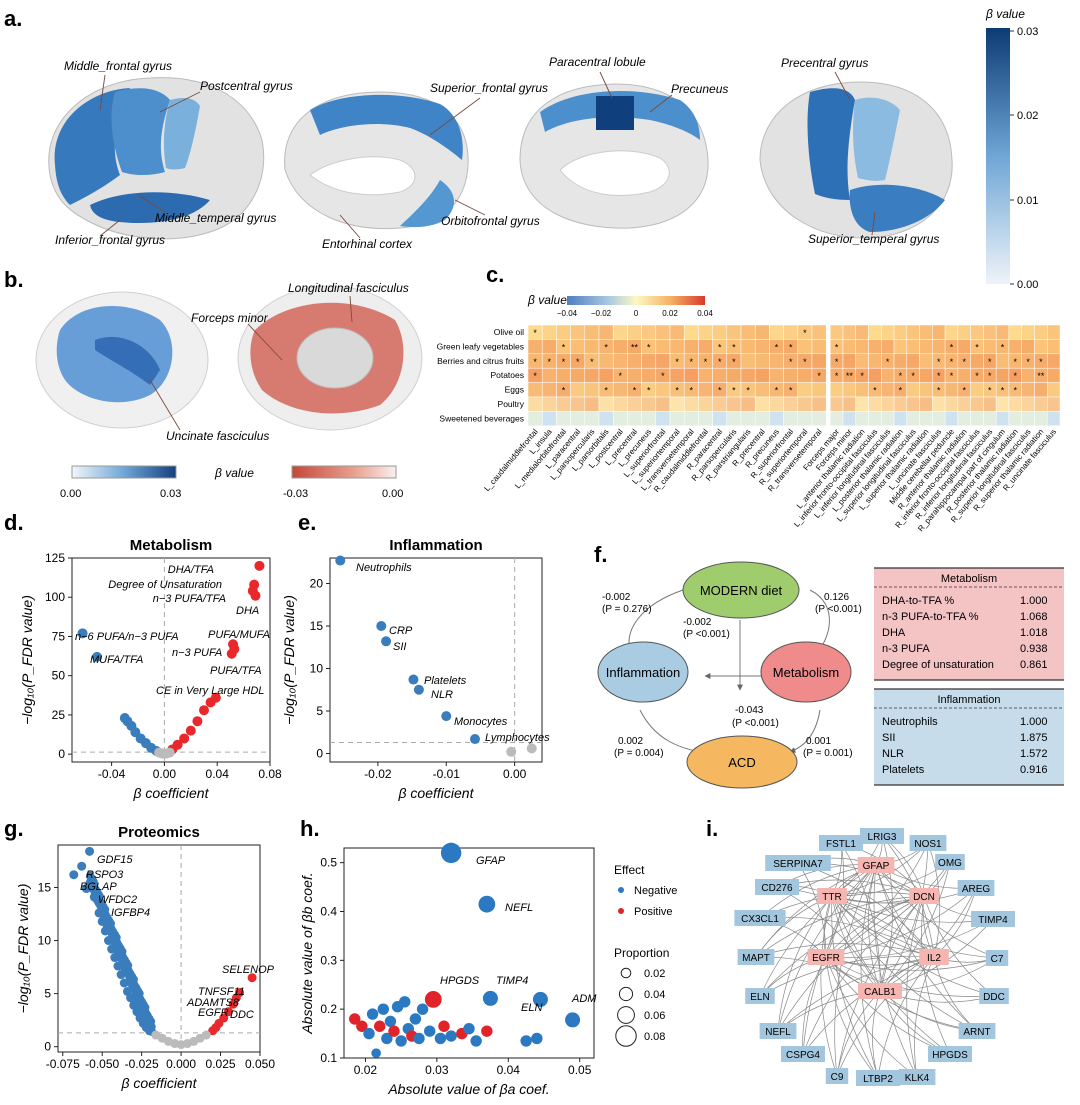 This screenshot has height=1105, width=1080. What do you see at coordinates (445, 681) in the screenshot?
I see `point-label: Platelets` at bounding box center [445, 681].